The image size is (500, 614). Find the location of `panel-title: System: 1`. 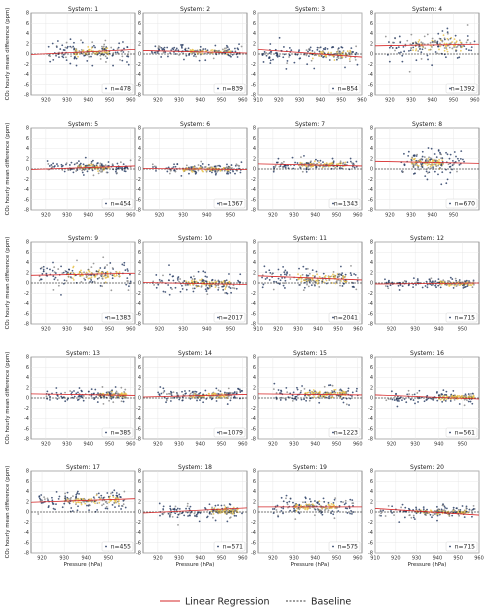

panel-title: System: 1 is located at coordinates (83, 9).